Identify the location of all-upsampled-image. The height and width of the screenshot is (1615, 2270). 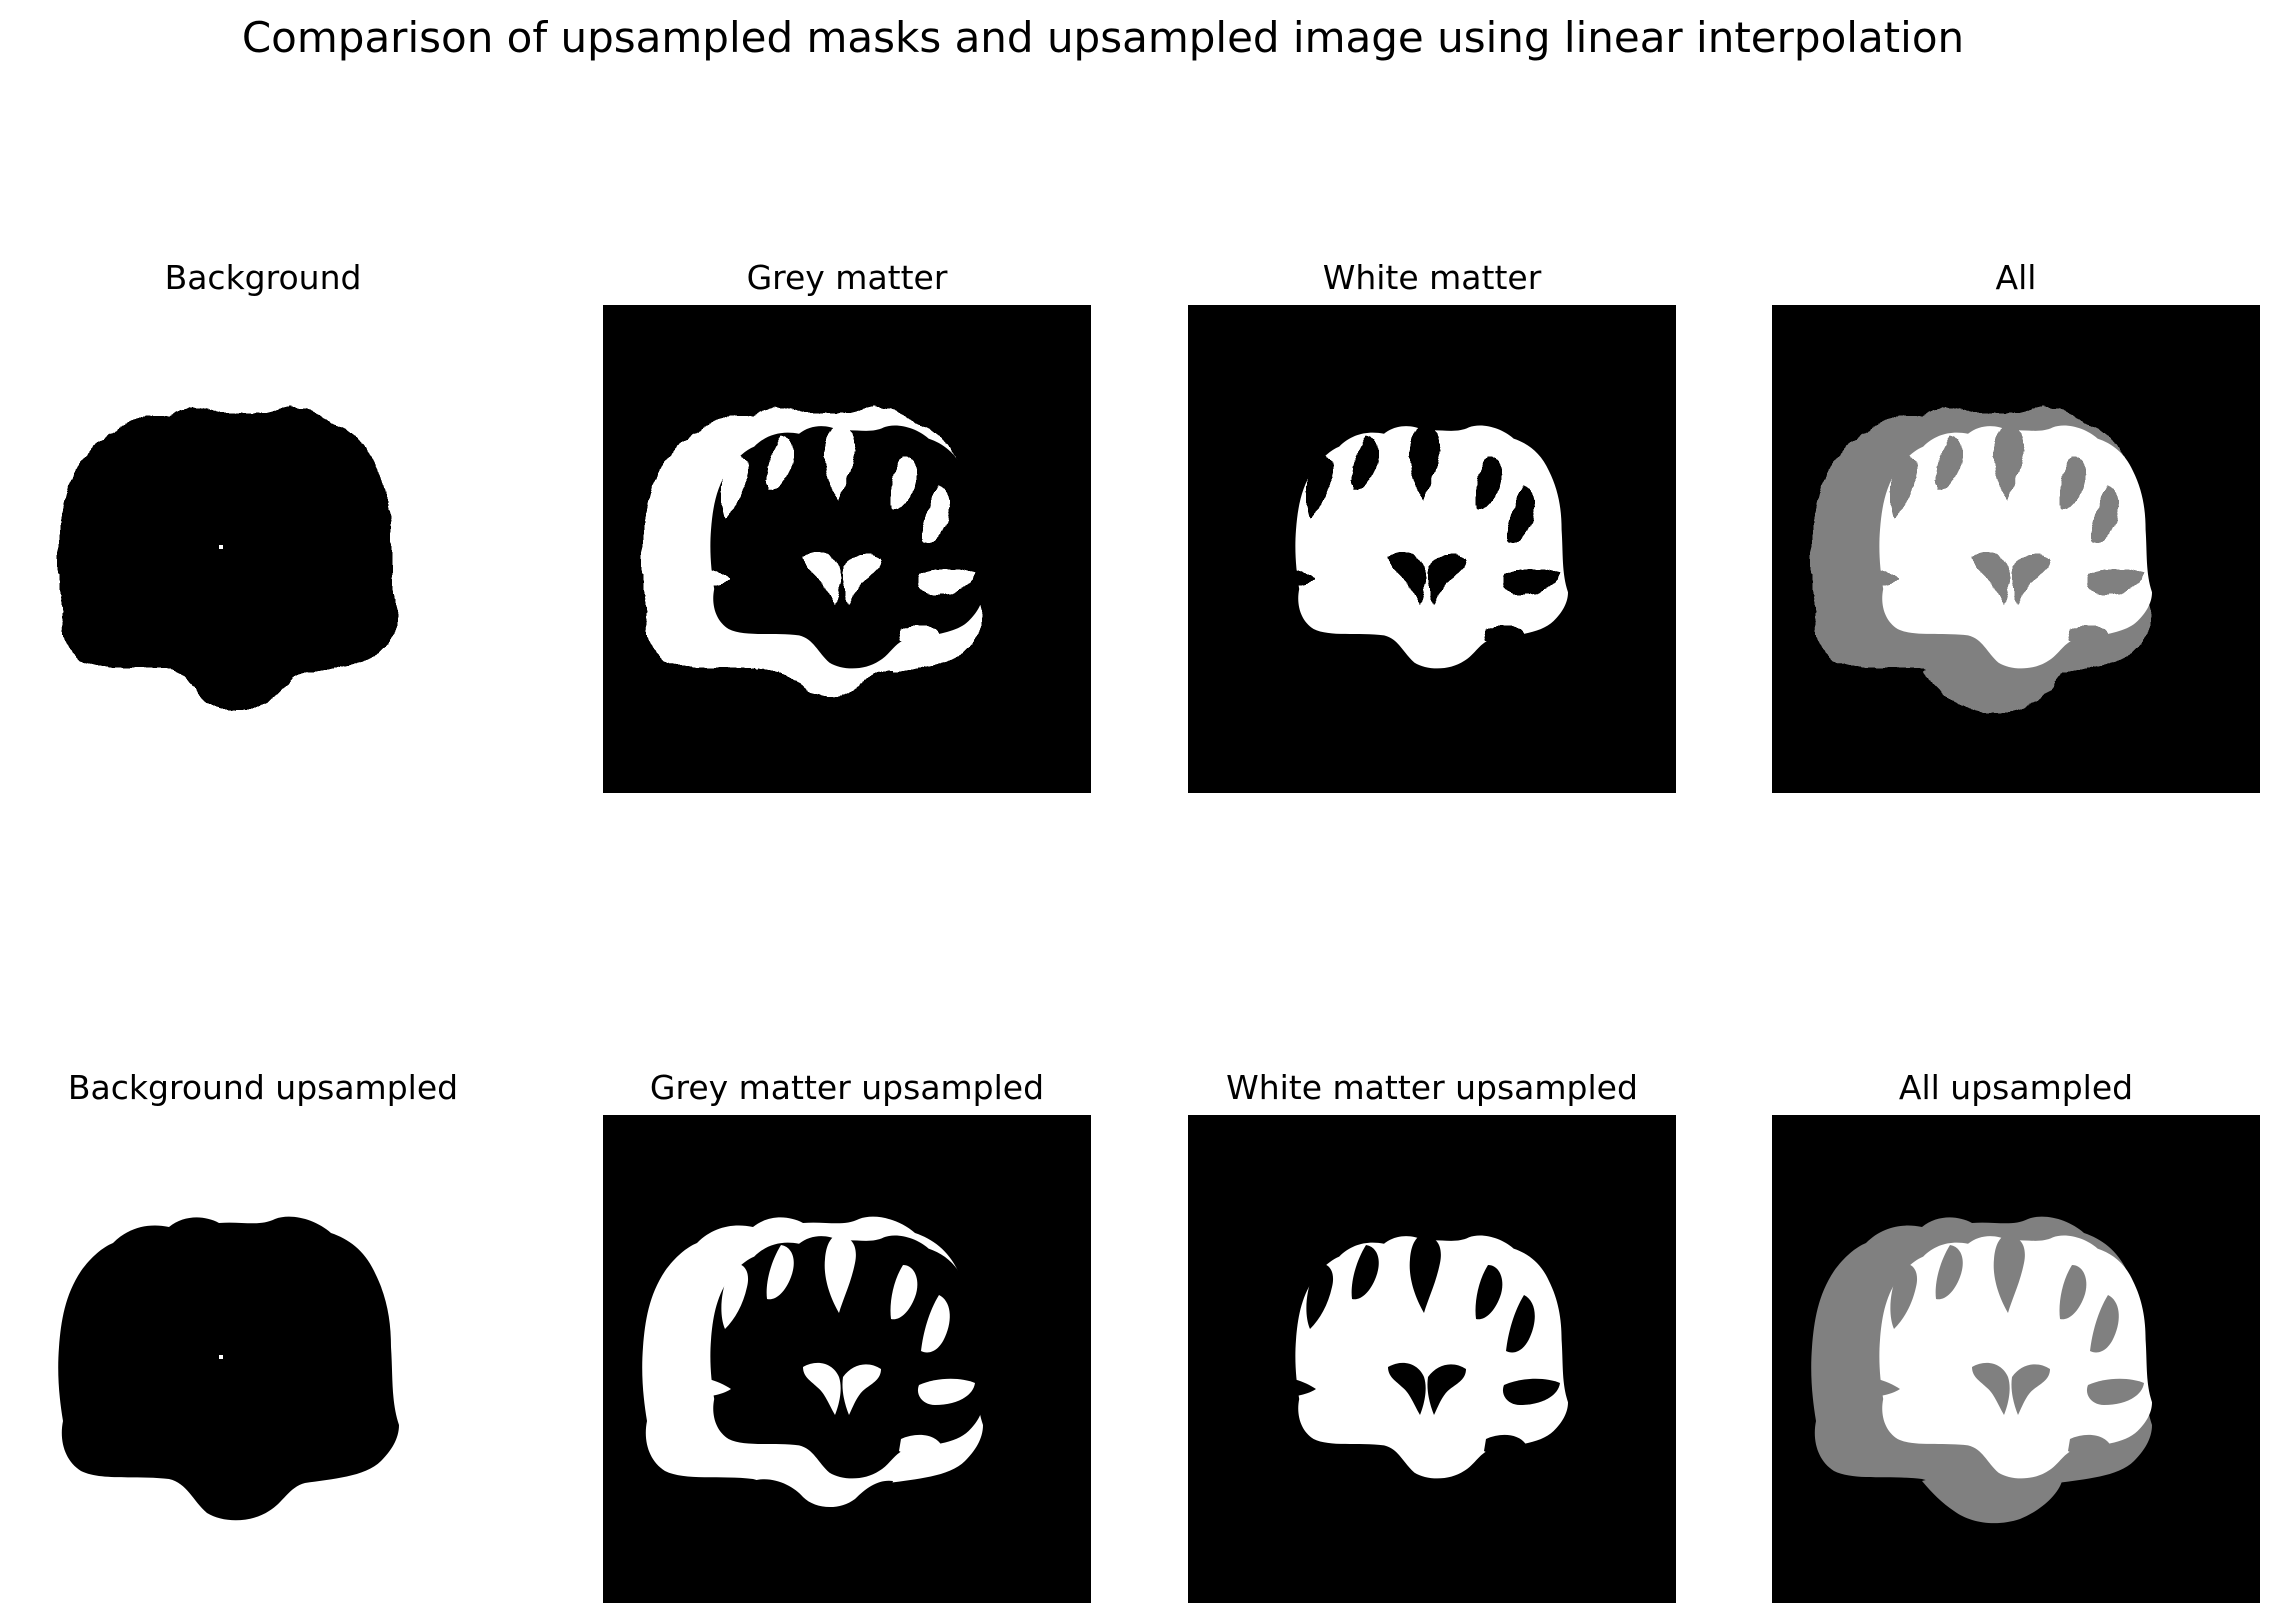
(2016, 1359).